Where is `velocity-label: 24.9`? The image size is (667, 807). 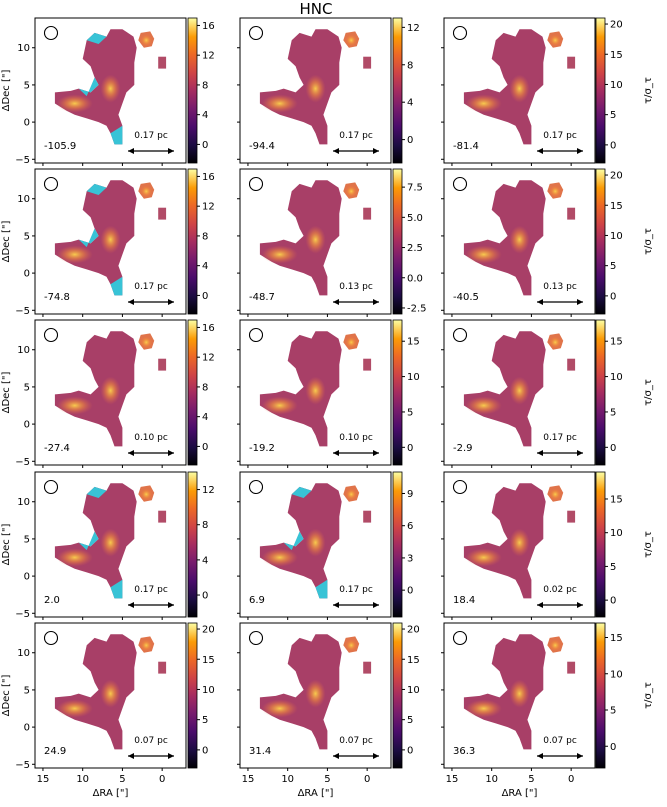
velocity-label: 24.9 is located at coordinates (55, 751).